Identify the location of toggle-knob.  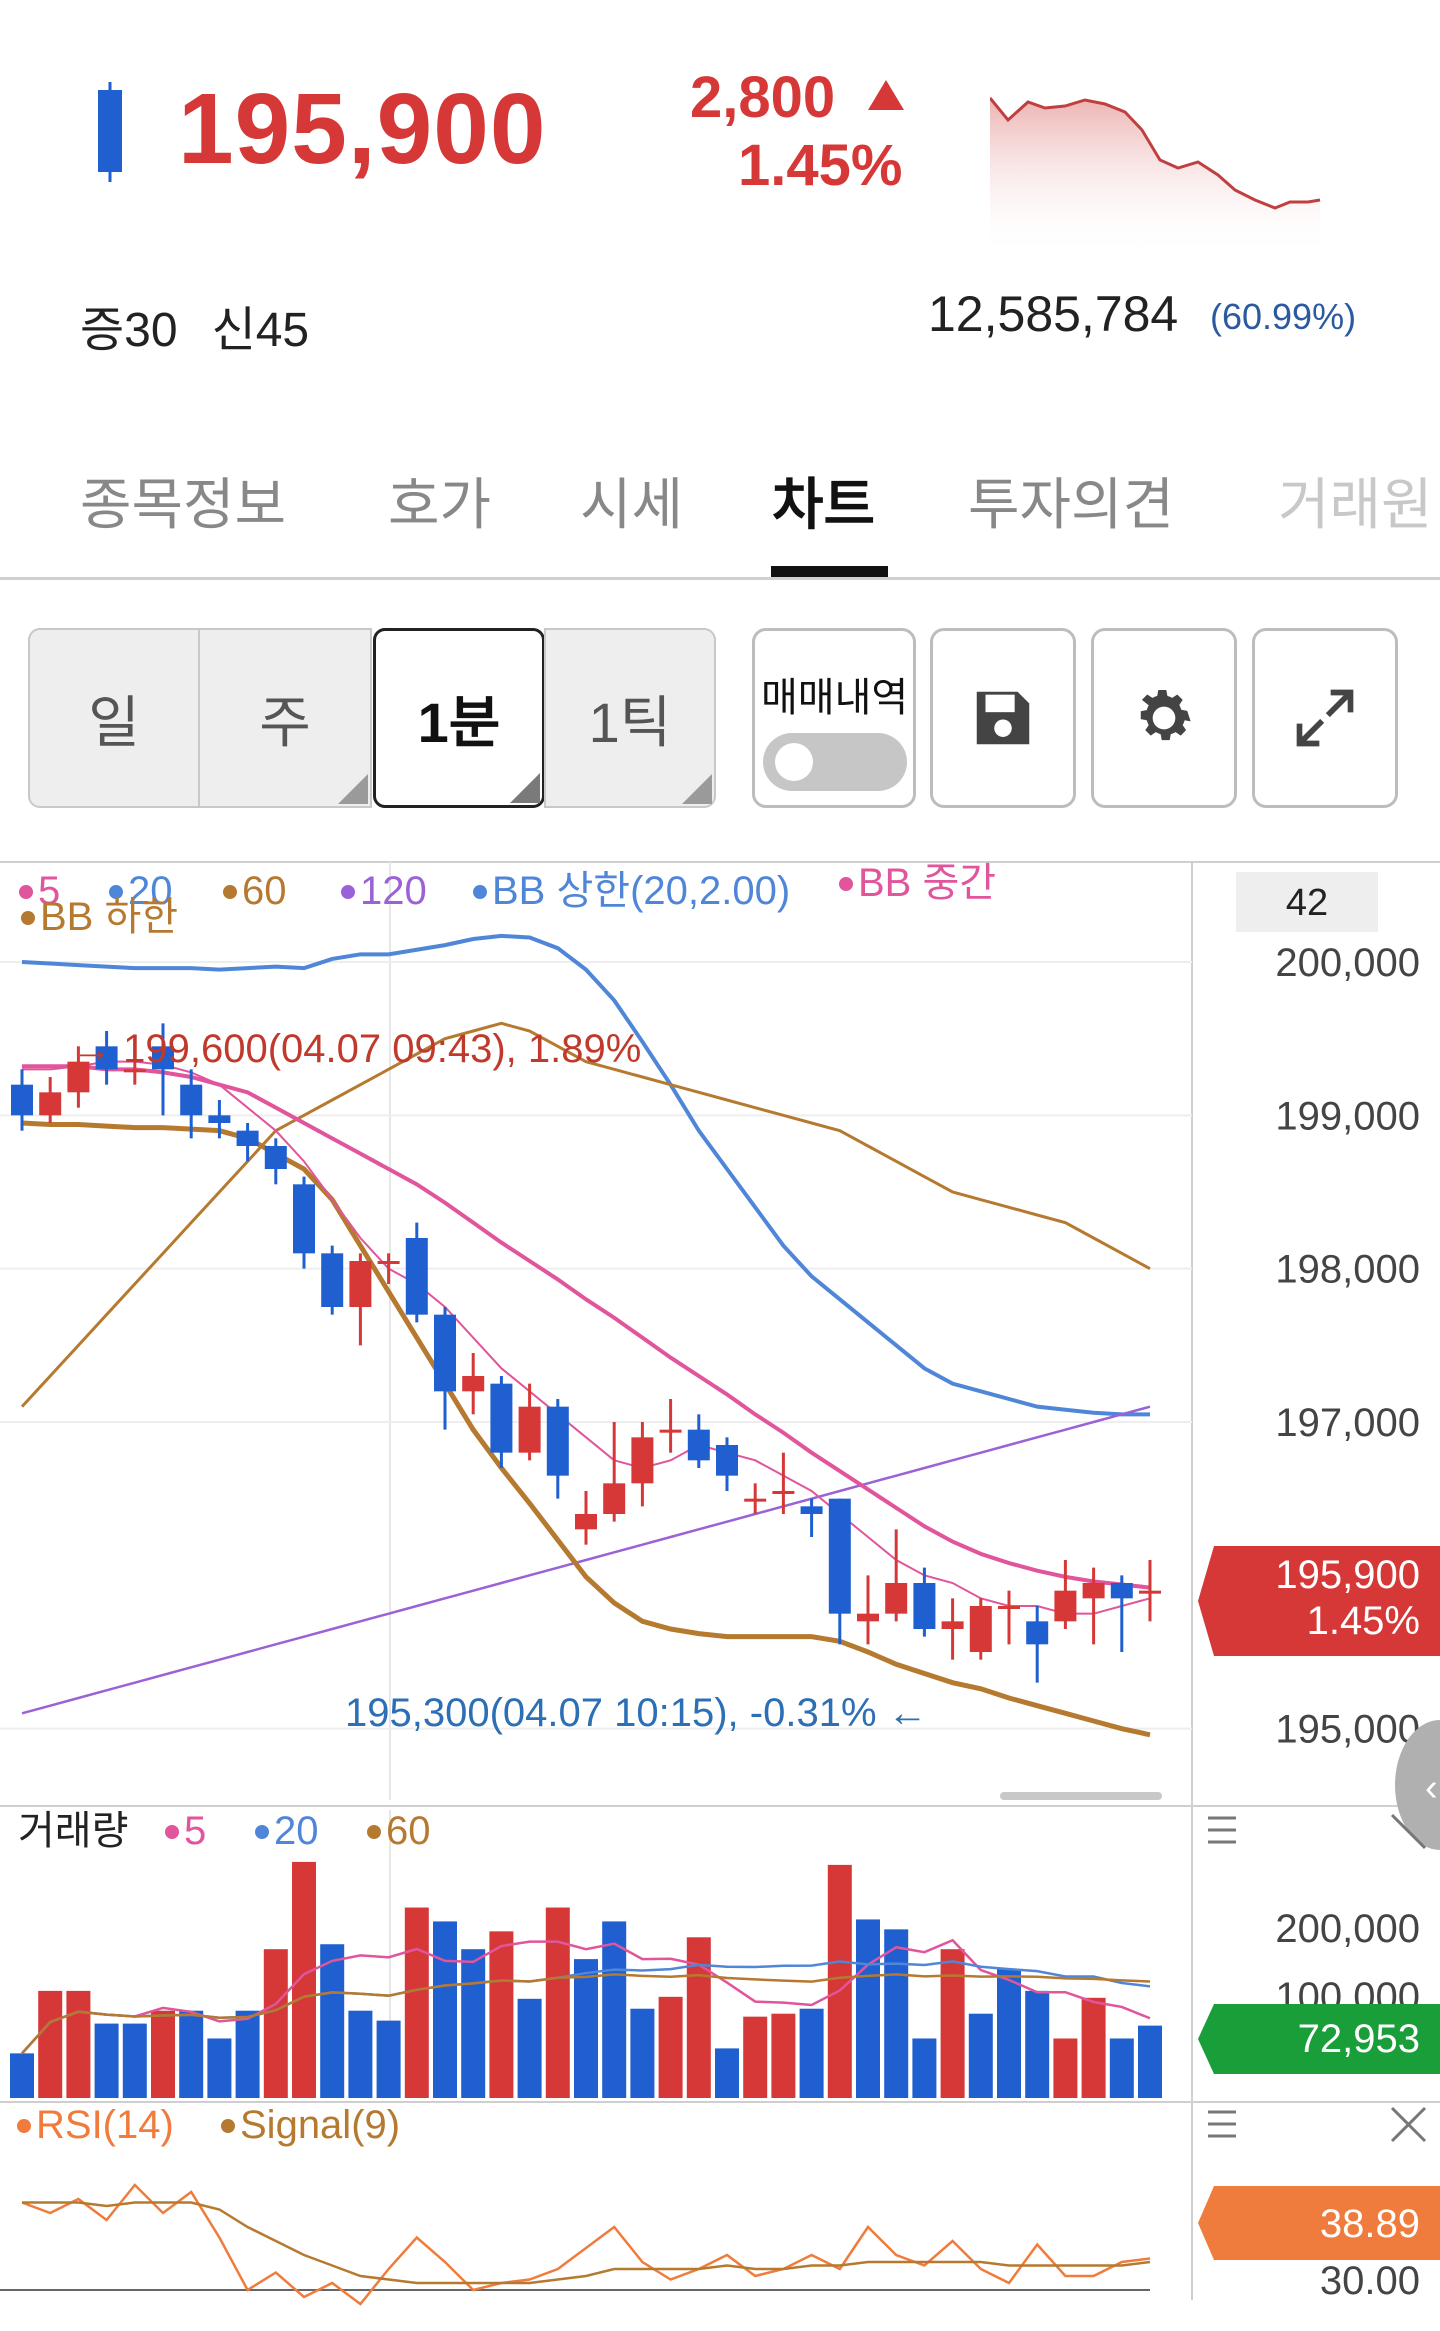
(794, 762).